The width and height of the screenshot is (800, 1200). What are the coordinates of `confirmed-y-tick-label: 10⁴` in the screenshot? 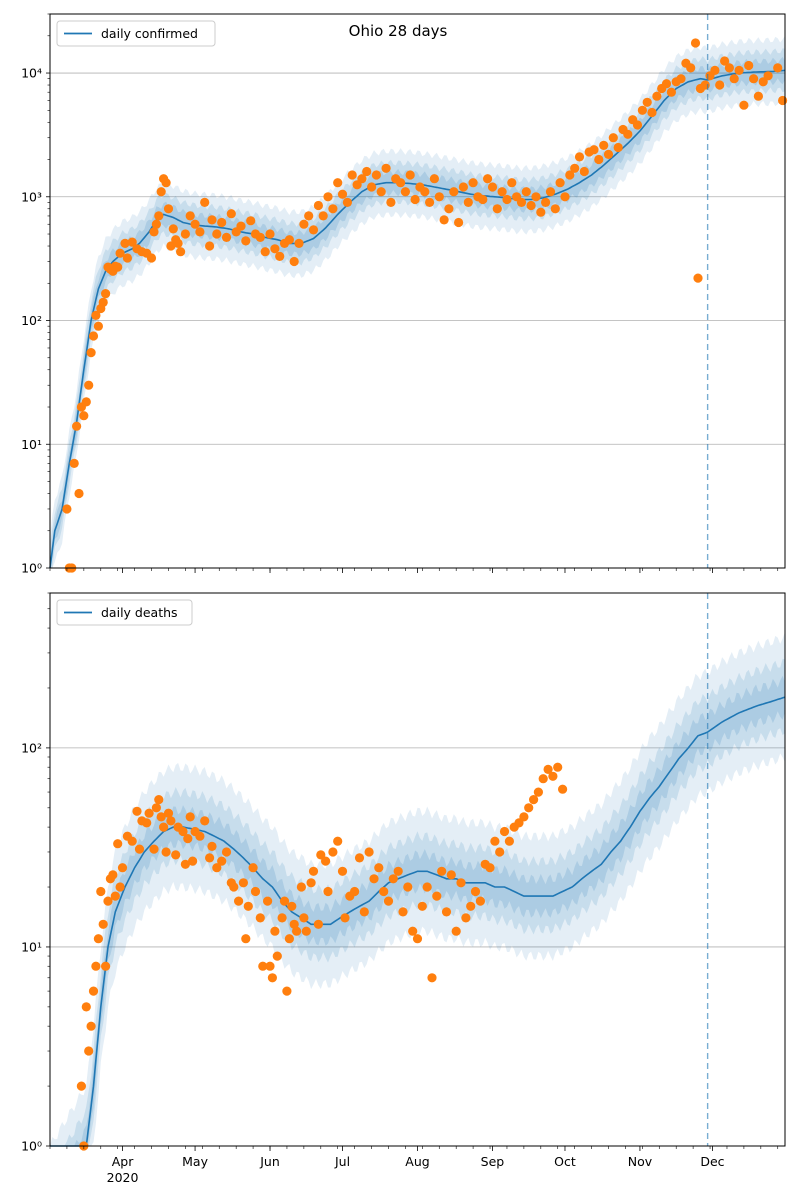 It's located at (31, 73).